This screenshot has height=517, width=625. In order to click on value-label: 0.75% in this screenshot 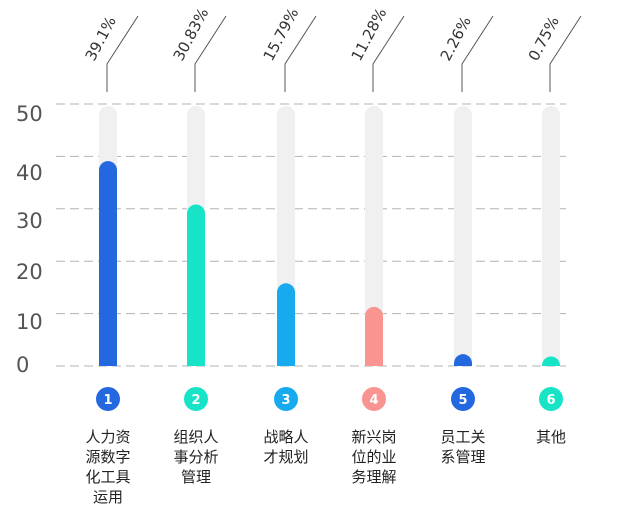, I will do `click(544, 38)`.